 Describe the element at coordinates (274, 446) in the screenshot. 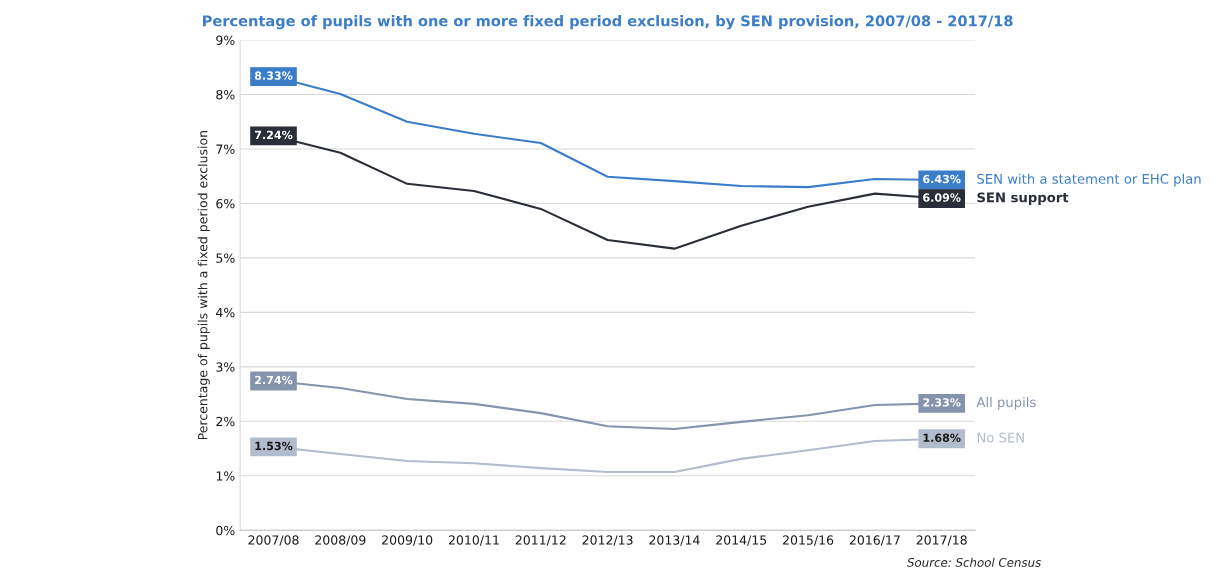

I see `data-label: 1.53%` at that location.